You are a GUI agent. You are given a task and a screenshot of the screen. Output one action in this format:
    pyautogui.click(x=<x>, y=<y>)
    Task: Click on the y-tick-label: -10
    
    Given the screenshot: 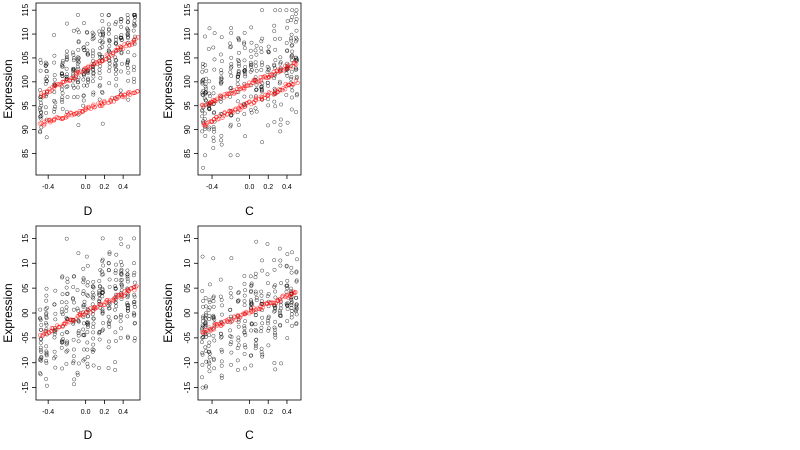 What is the action you would take?
    pyautogui.click(x=25, y=362)
    